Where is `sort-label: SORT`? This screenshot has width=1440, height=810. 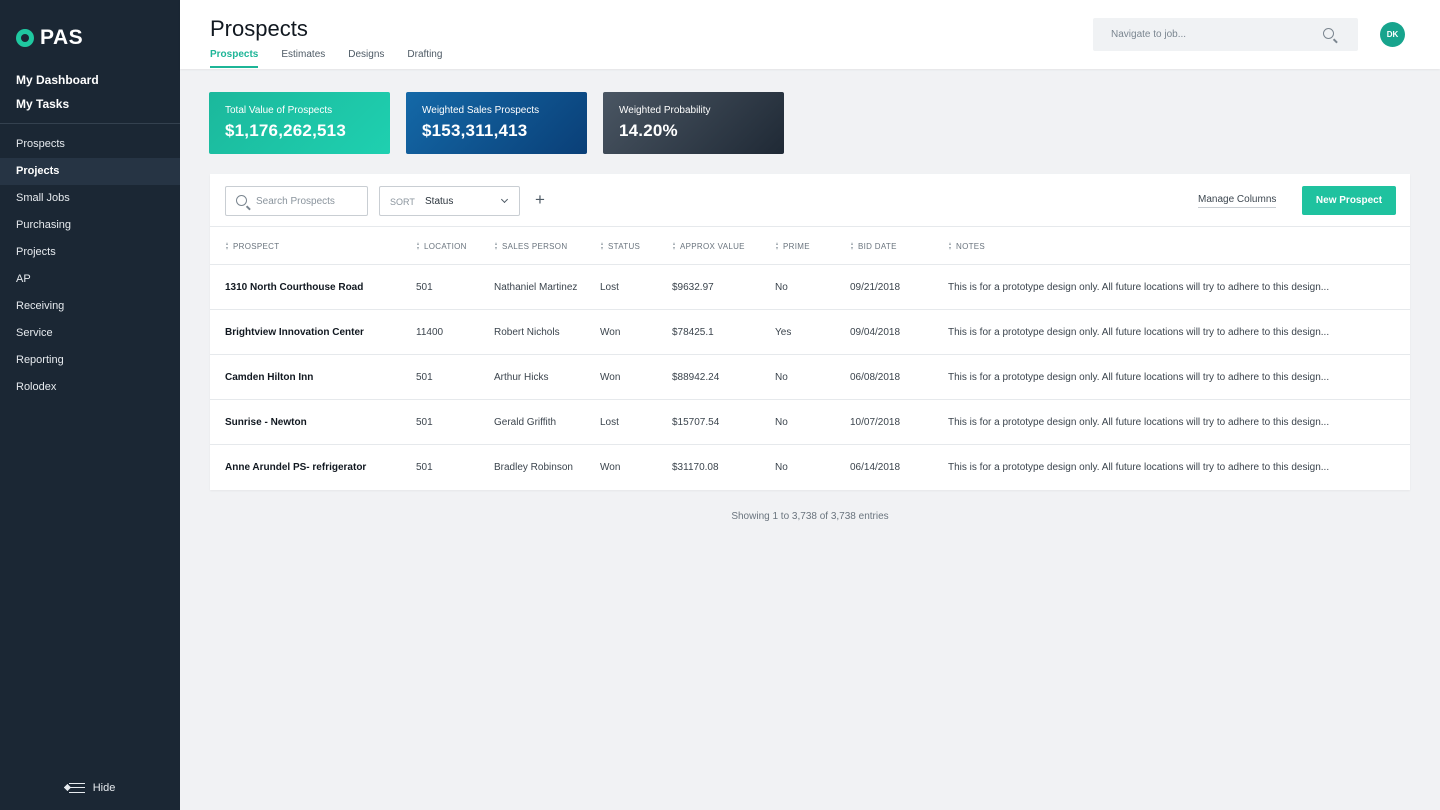
sort-label: SORT is located at coordinates (402, 202).